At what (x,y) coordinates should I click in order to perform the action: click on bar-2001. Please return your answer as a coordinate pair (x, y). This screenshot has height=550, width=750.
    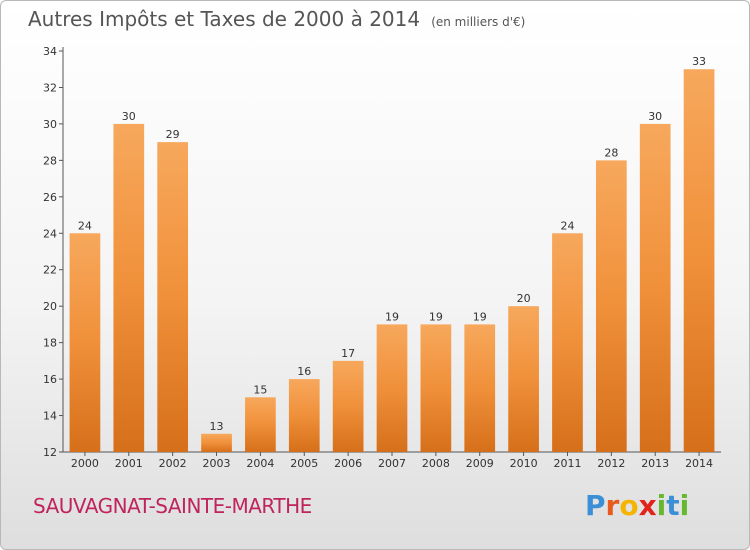
    Looking at the image, I should click on (129, 287).